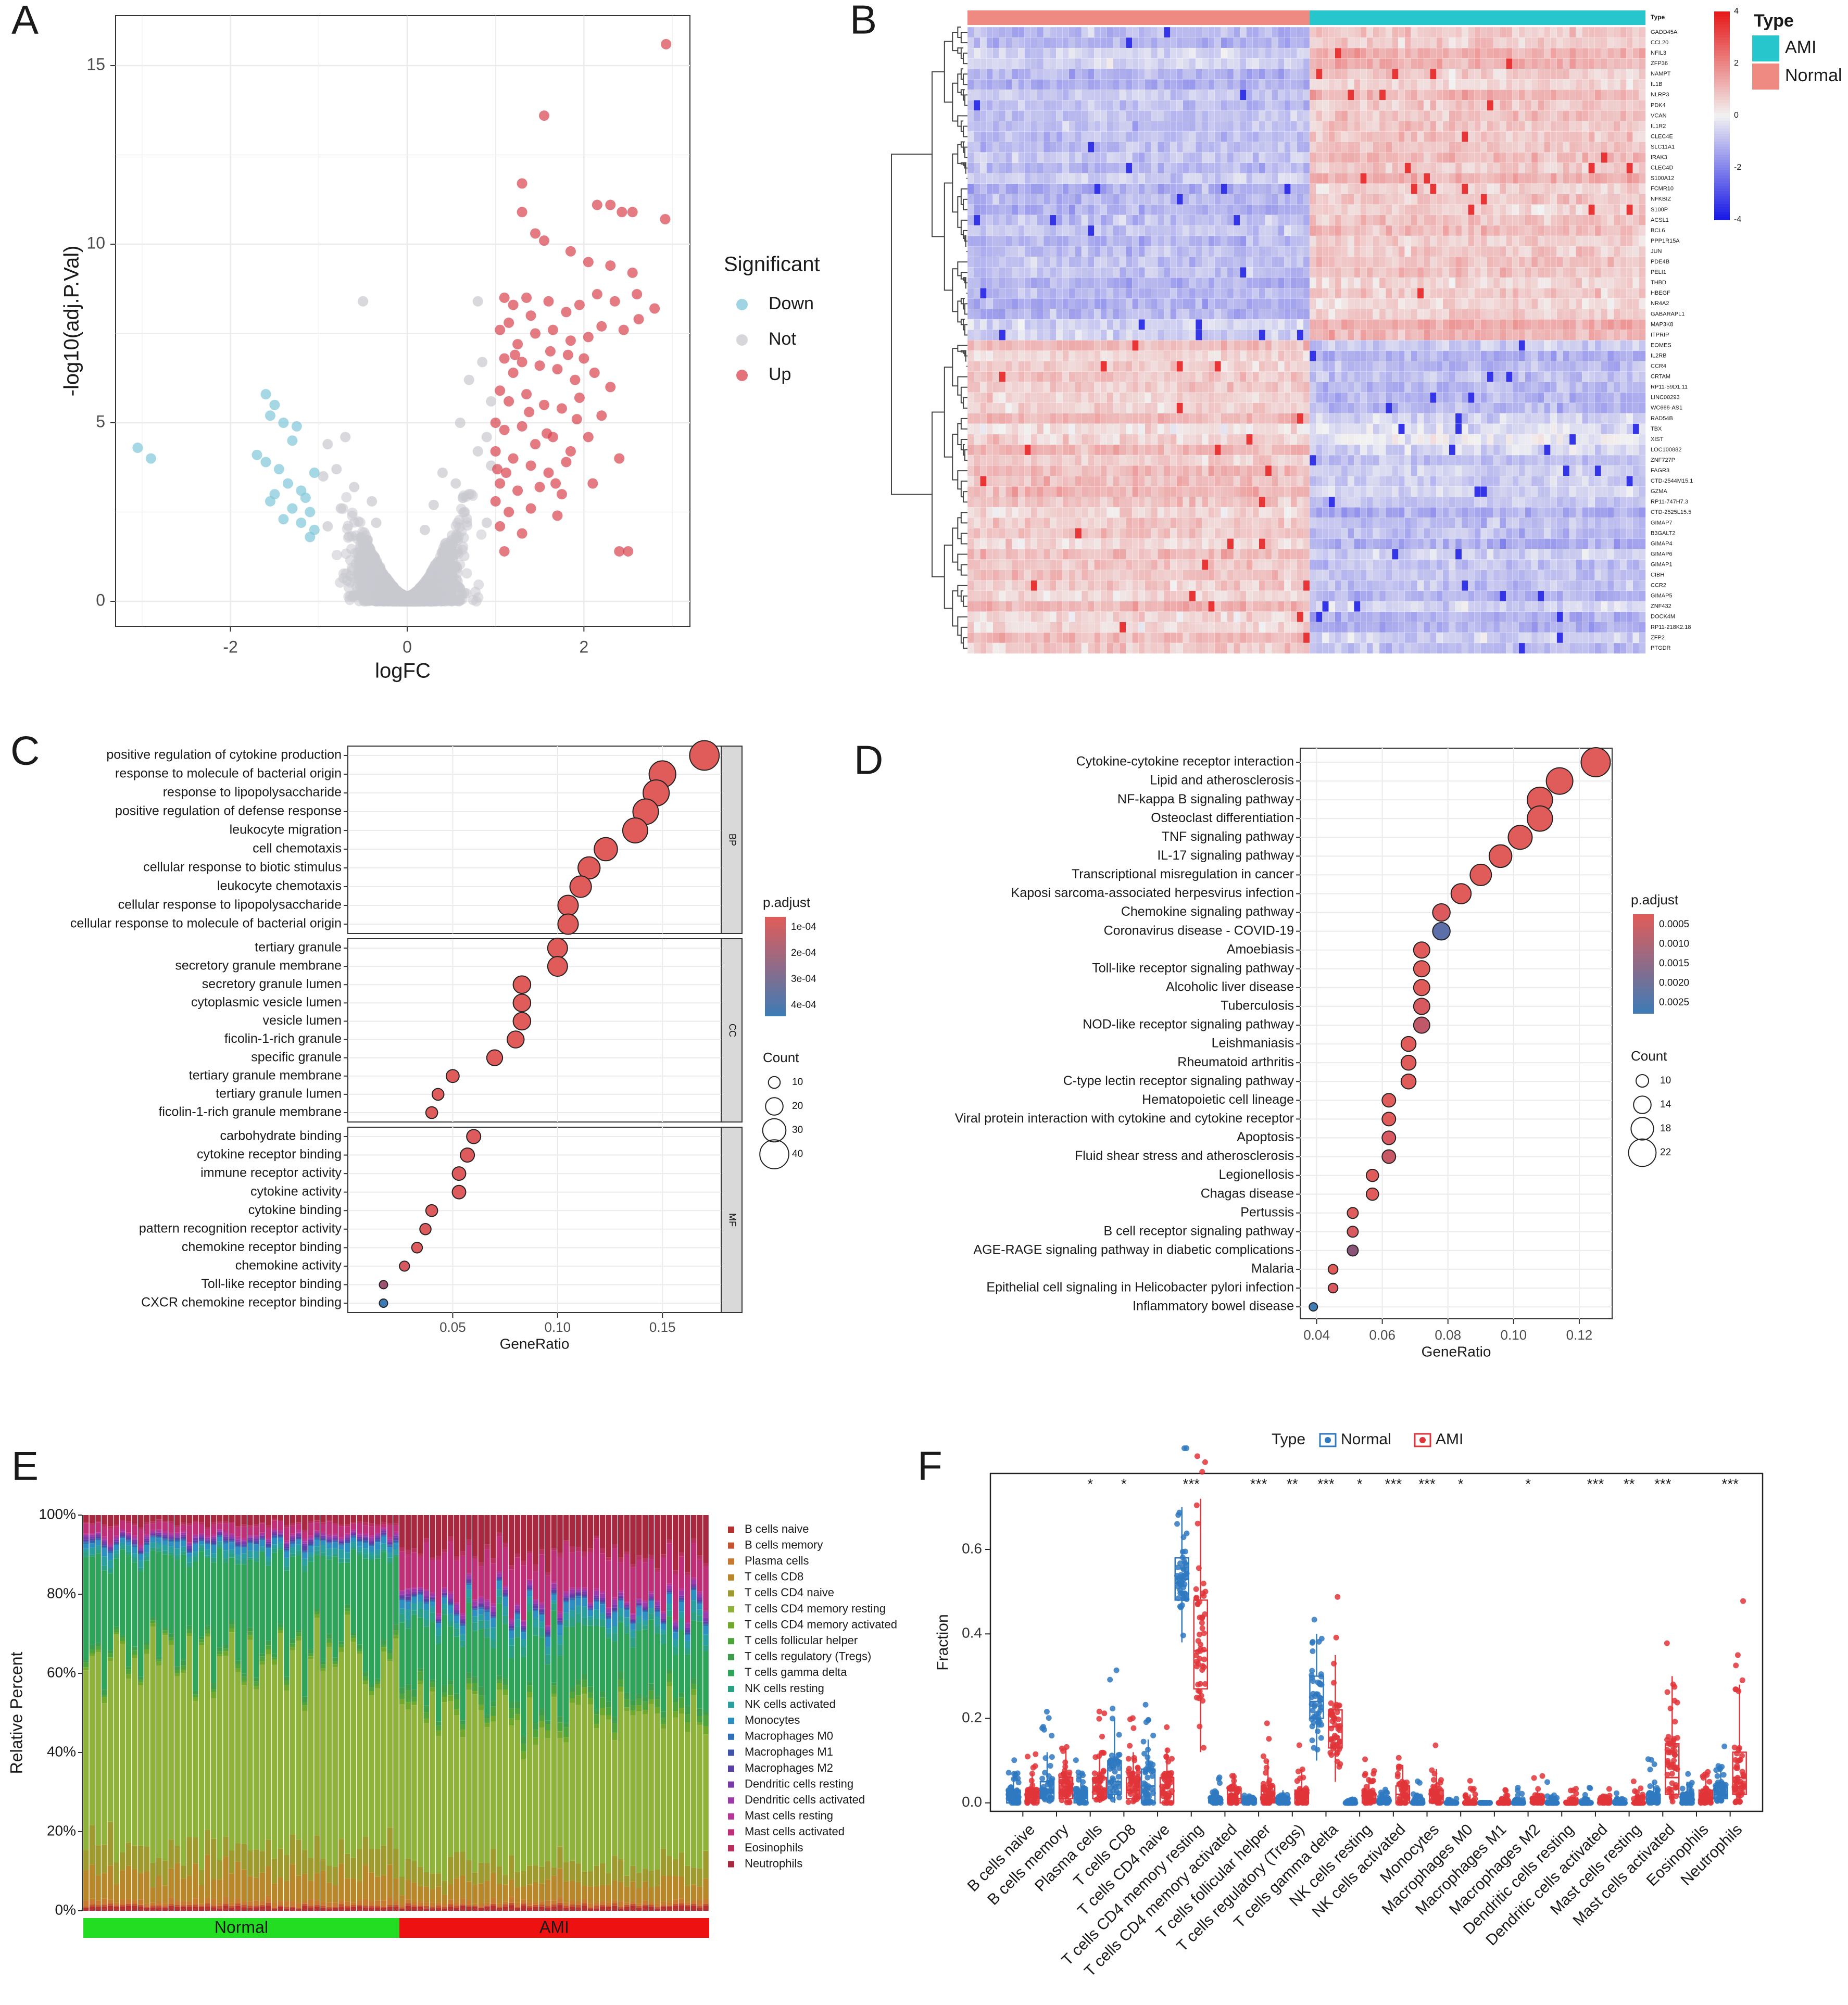 The image size is (1848, 2005). What do you see at coordinates (1658, 231) in the screenshot?
I see `gene-label: BCL6` at bounding box center [1658, 231].